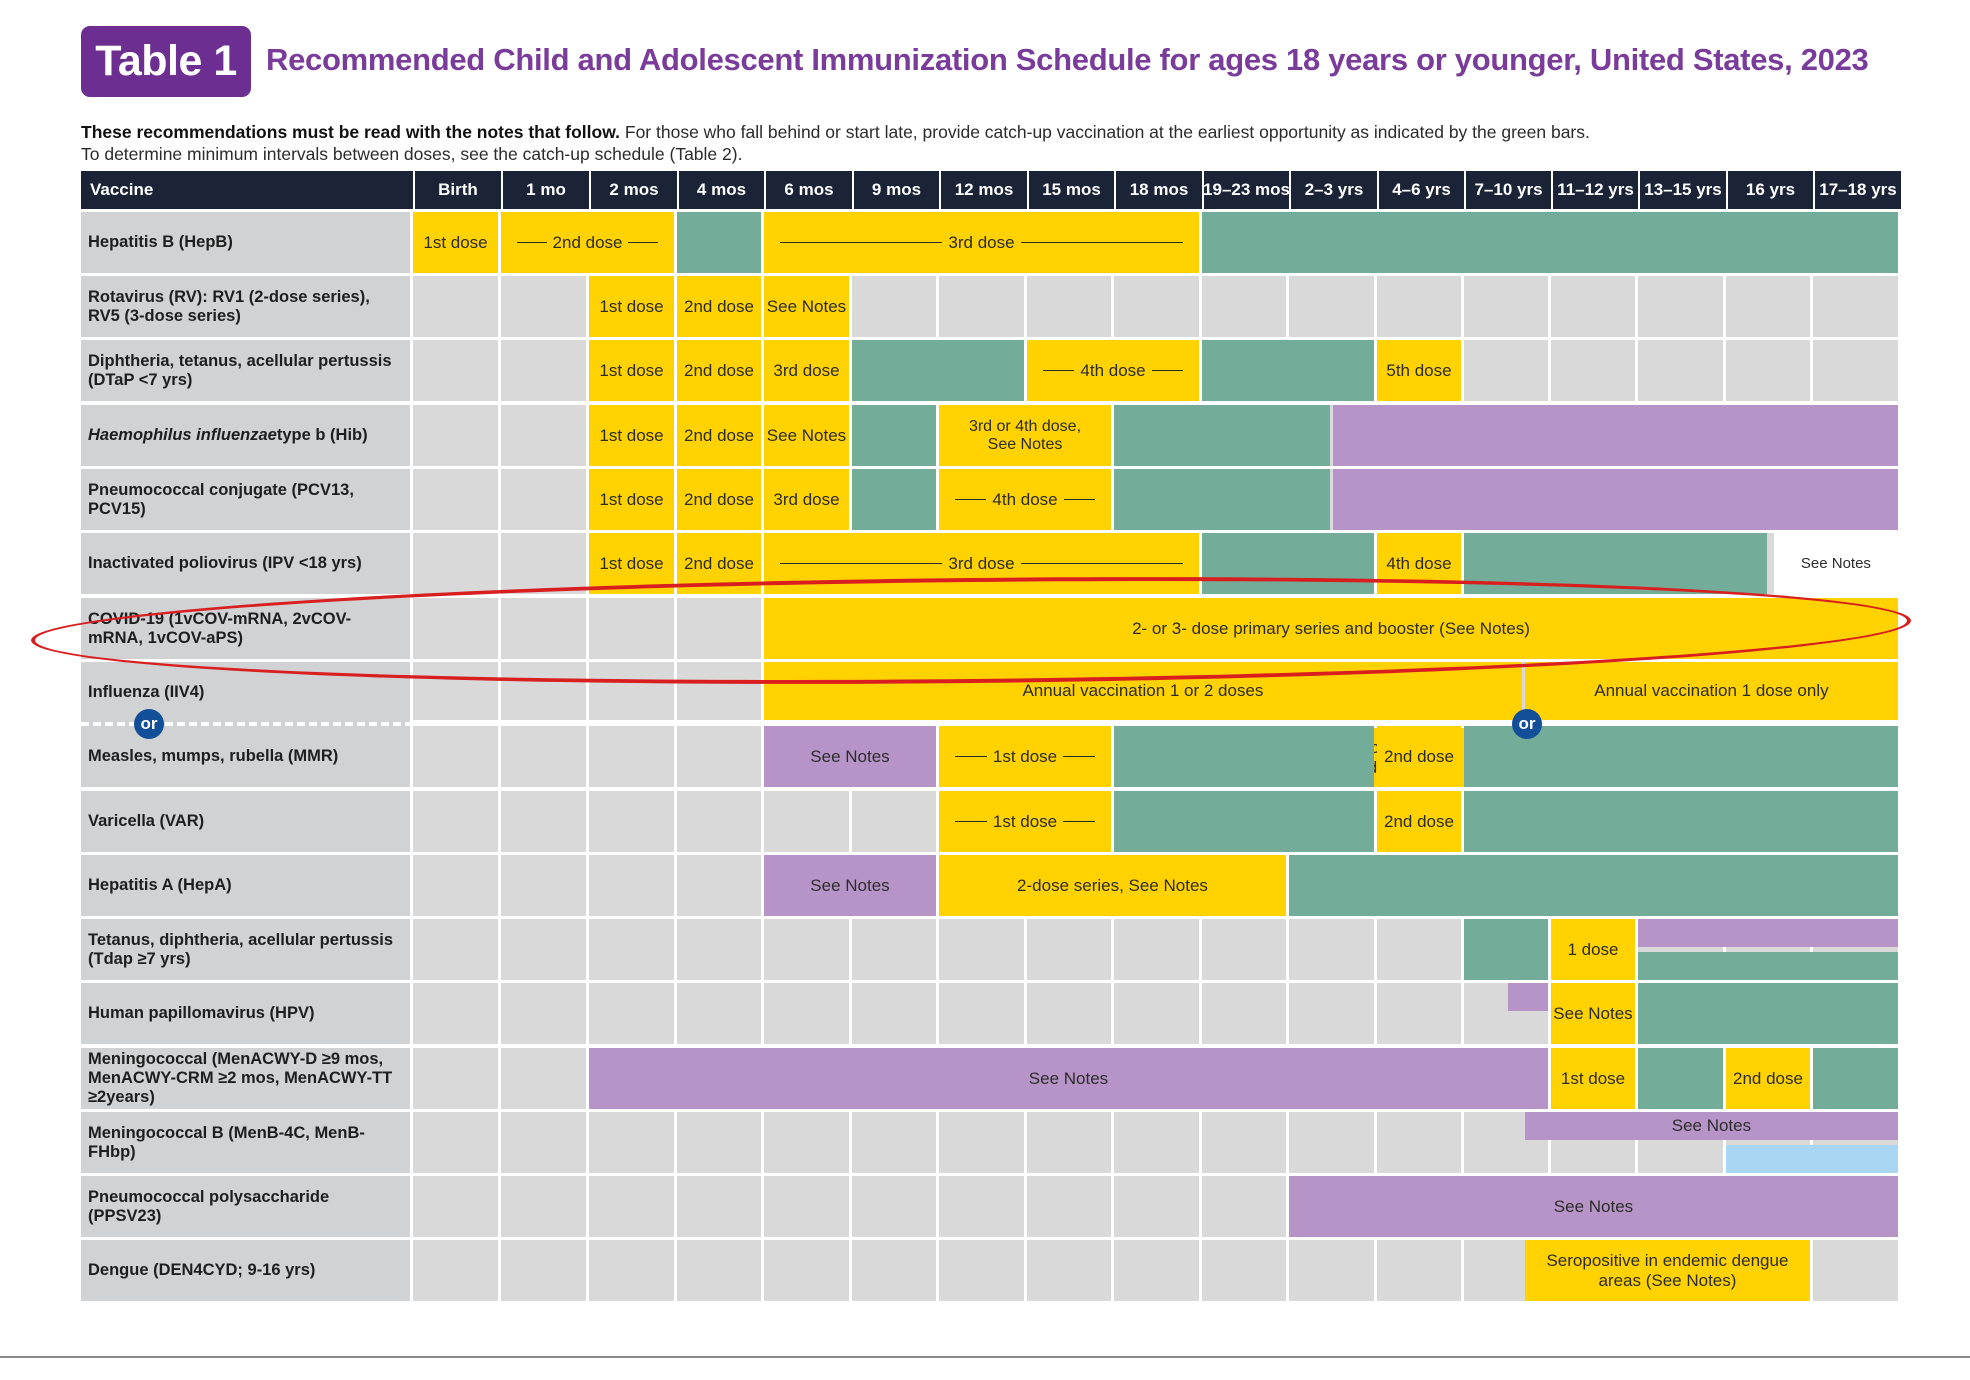 The height and width of the screenshot is (1380, 1970). I want to click on schedule-bar: 5th dose, so click(1419, 370).